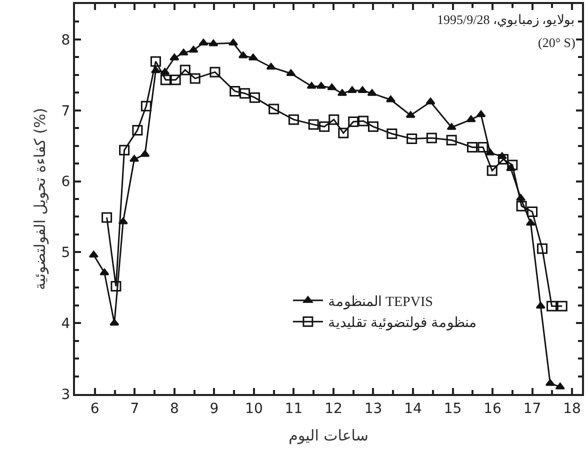 This screenshot has height=458, width=588. What do you see at coordinates (40, 199) in the screenshot?
I see `y-axis-title: كفاءة تحويل الفولتضوئية (%)` at bounding box center [40, 199].